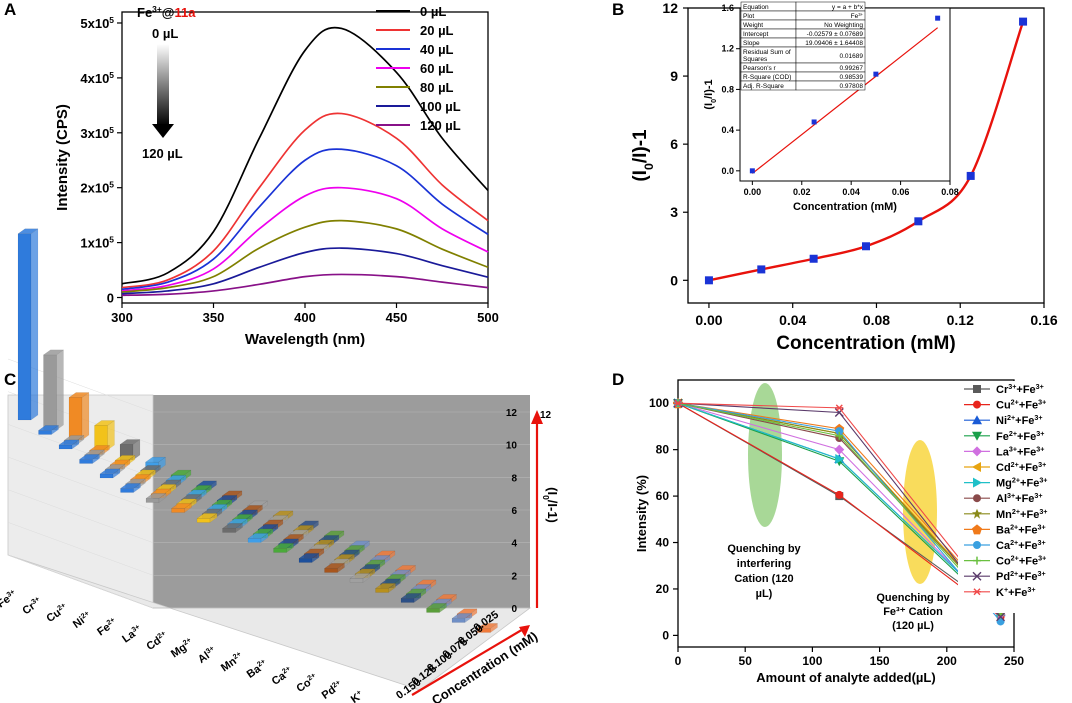  I want to click on z-tick-label: 12, so click(512, 413).